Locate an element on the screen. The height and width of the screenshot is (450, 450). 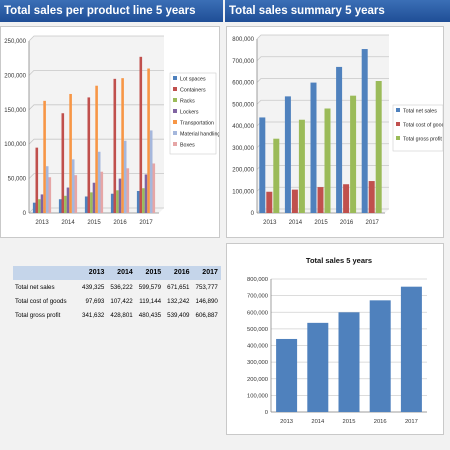
y-tick-label: 150,000 is located at coordinates (15, 111).